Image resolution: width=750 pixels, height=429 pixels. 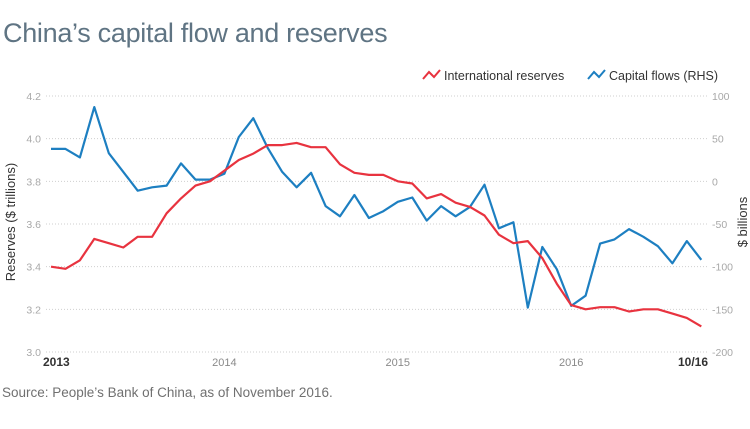 I want to click on y-tick-right: -200, so click(x=722, y=353).